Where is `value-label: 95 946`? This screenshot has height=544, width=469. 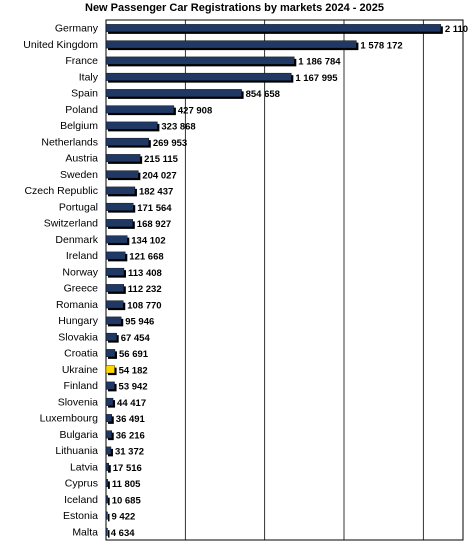 value-label: 95 946 is located at coordinates (139, 322).